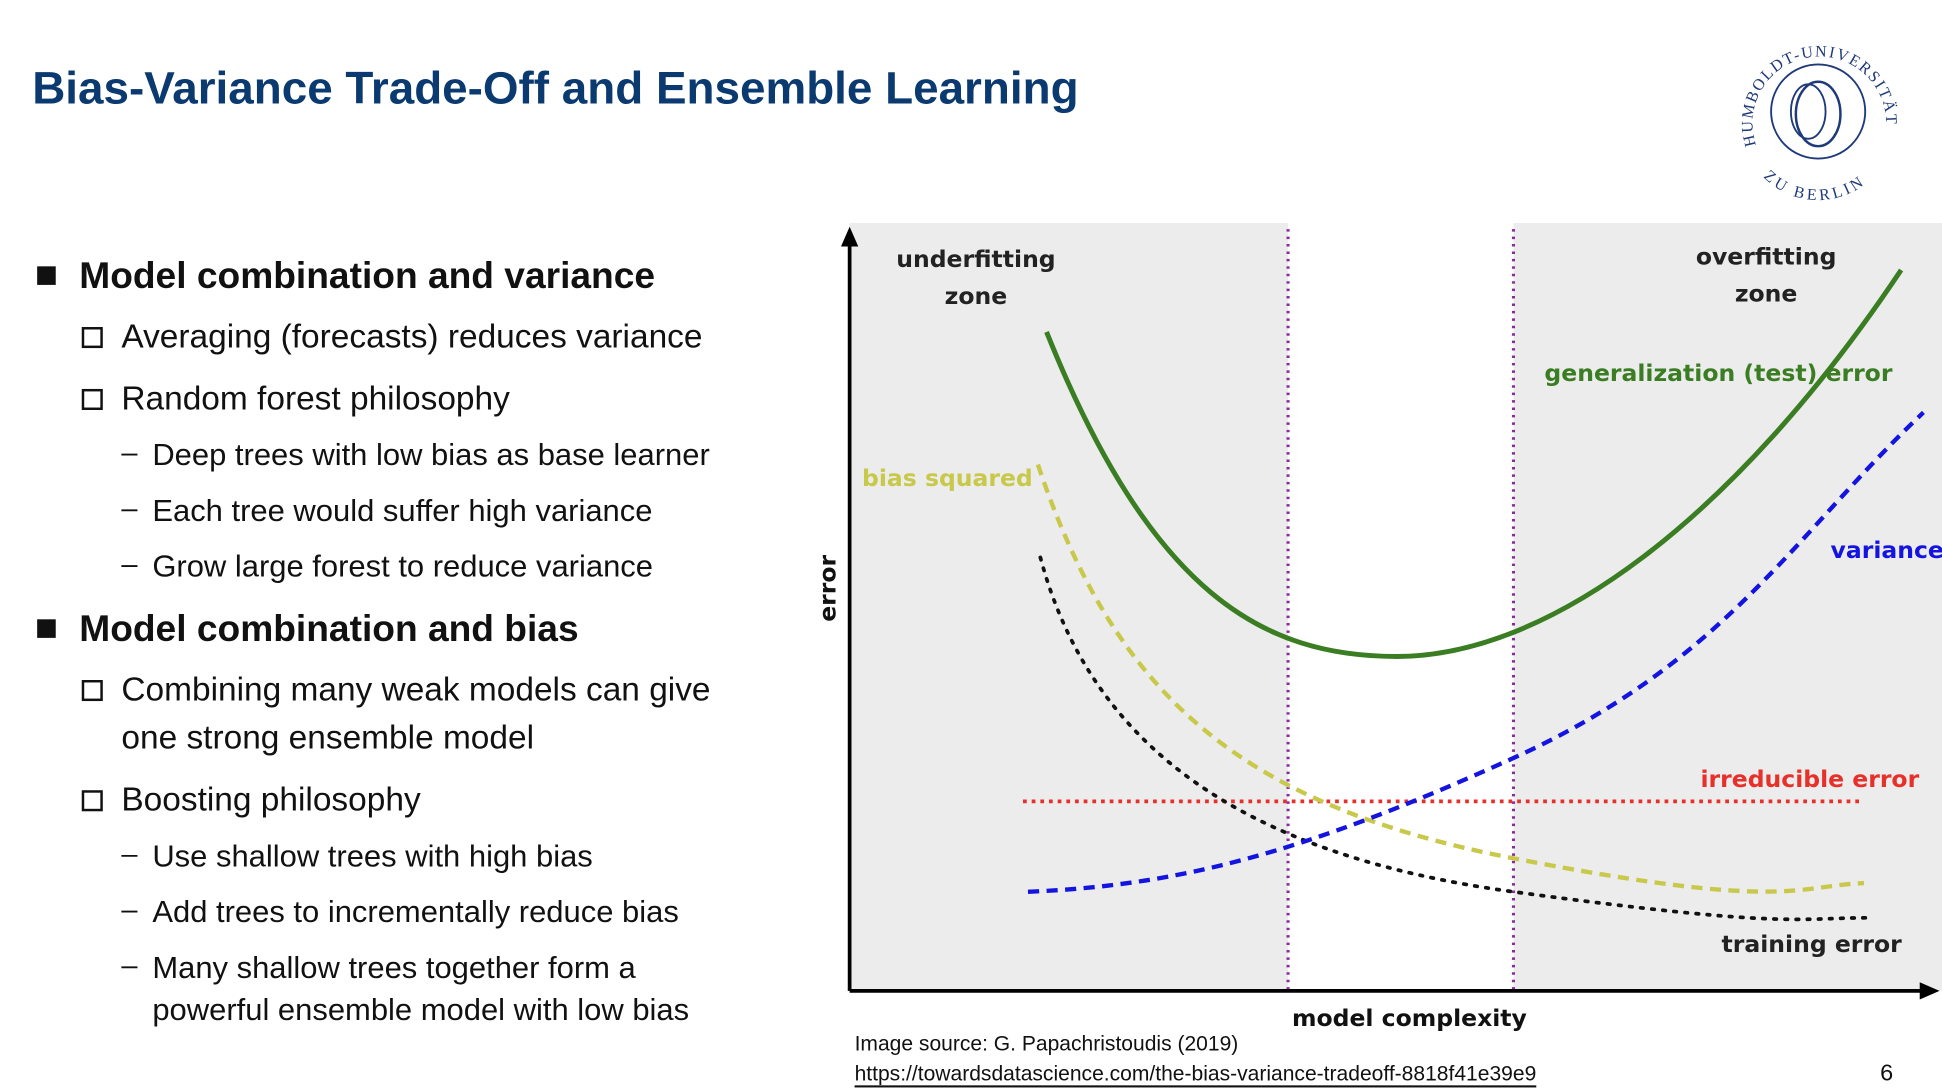 The height and width of the screenshot is (1090, 1942). I want to click on curve-label: generalization (test) error, so click(1718, 373).